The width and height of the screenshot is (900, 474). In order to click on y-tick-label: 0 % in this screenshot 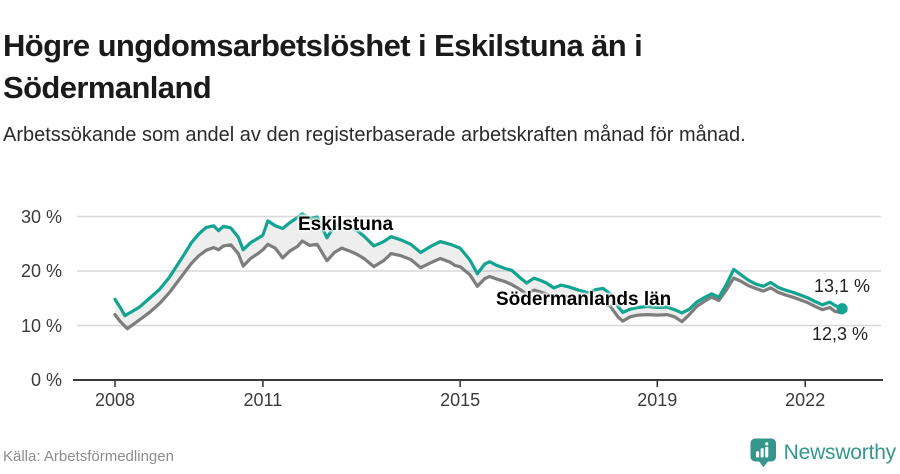, I will do `click(46, 380)`.